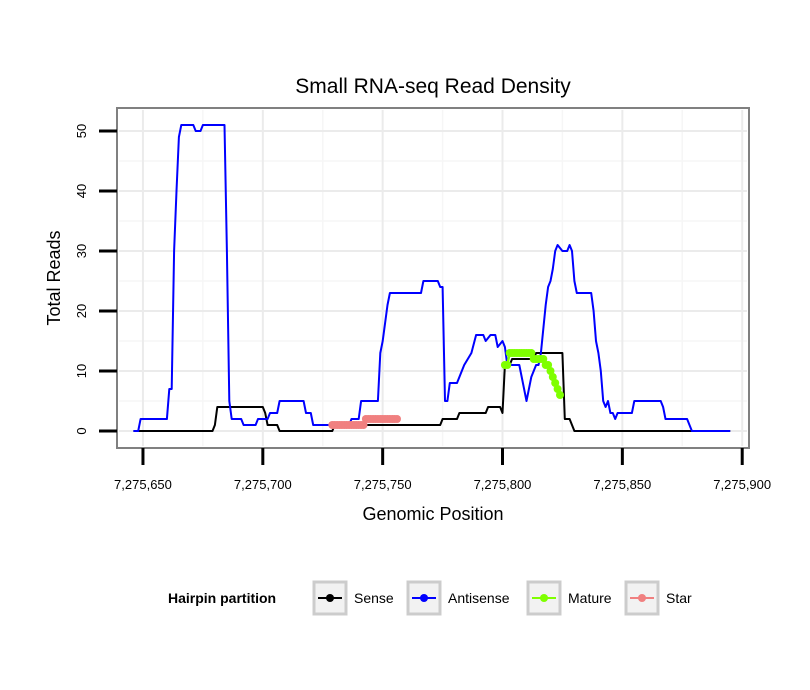 The width and height of the screenshot is (810, 690). What do you see at coordinates (622, 484) in the screenshot?
I see `x-tick-label-4: 7,275,850` at bounding box center [622, 484].